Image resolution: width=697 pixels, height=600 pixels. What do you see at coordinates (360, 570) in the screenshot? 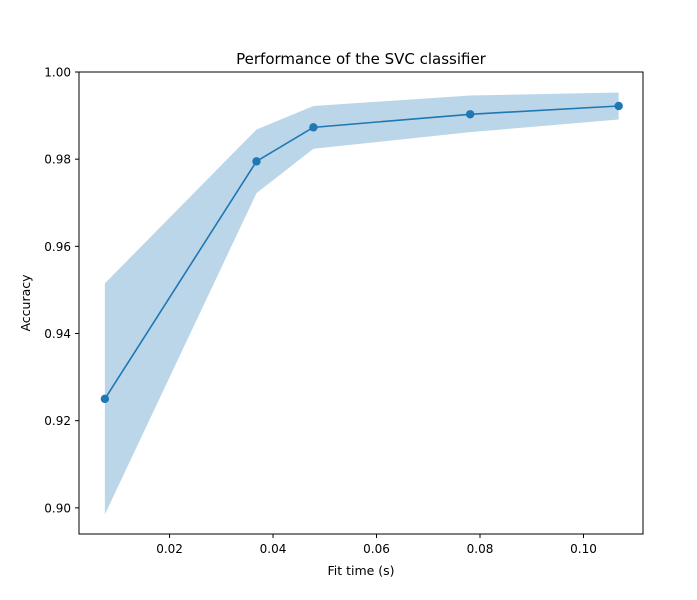
I see `x-axis-label: Fit time (s)` at bounding box center [360, 570].